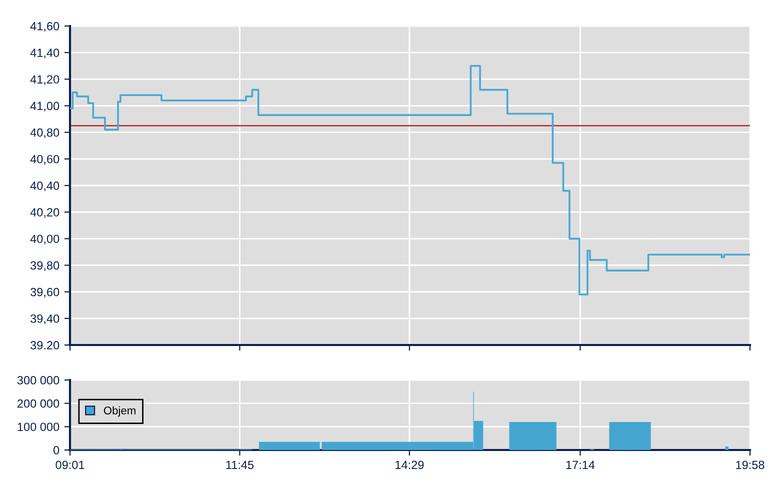 The height and width of the screenshot is (490, 780). Describe the element at coordinates (45, 133) in the screenshot. I see `y-tick-label: 40,80` at that location.